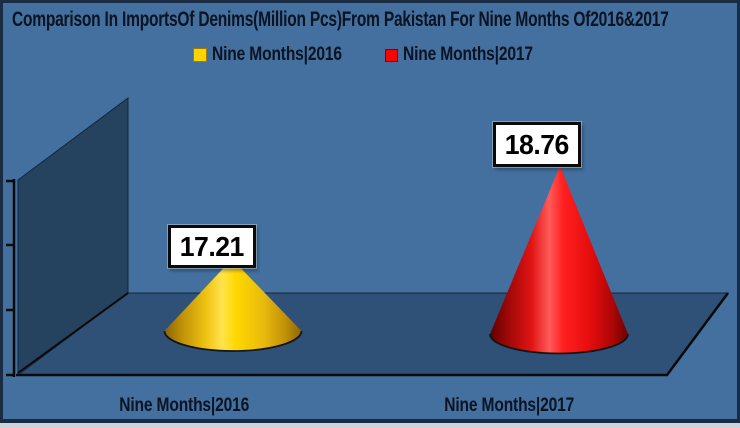 This screenshot has height=428, width=740. What do you see at coordinates (738, 211) in the screenshot?
I see `frame-border-right` at bounding box center [738, 211].